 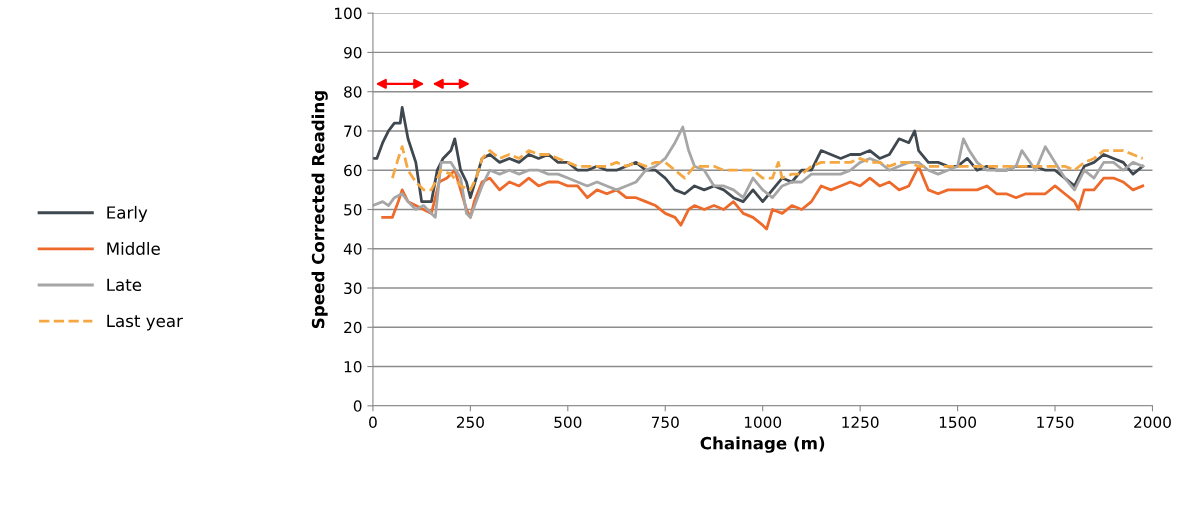 I want to click on x-tick-label: 0, so click(x=373, y=422).